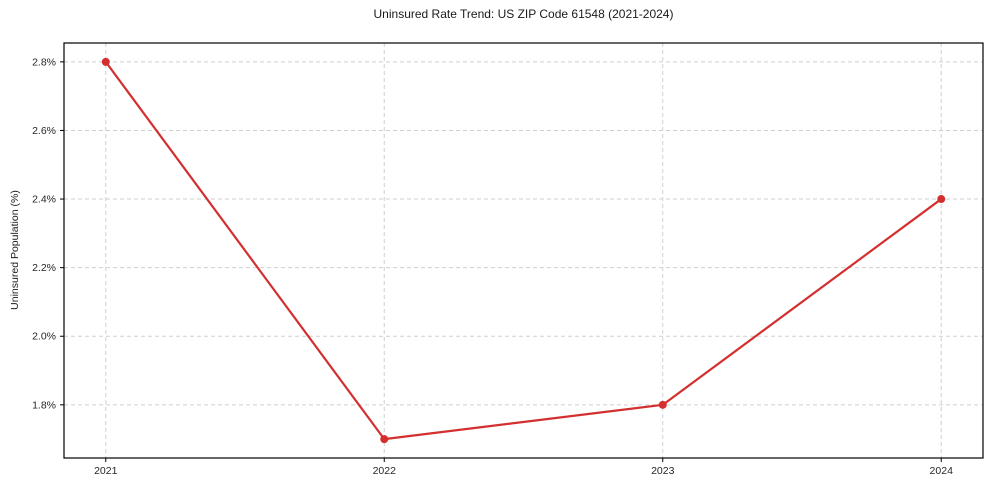 The height and width of the screenshot is (490, 989). Describe the element at coordinates (942, 471) in the screenshot. I see `x-tick-label: 2024` at that location.